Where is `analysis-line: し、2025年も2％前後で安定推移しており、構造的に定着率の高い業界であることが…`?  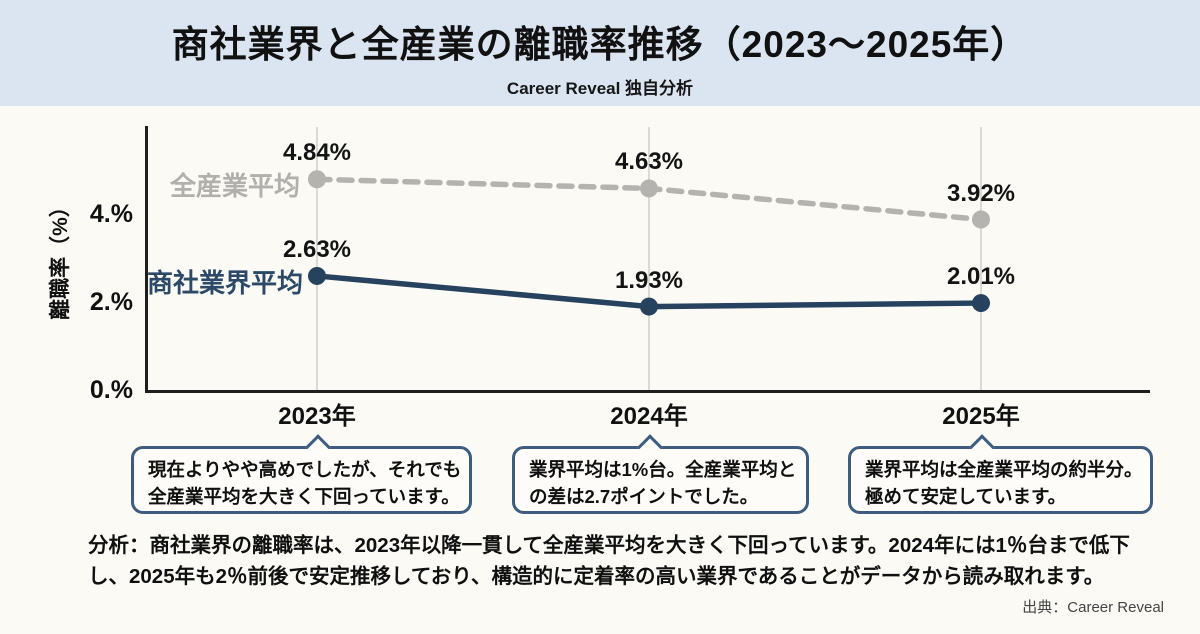
analysis-line: し、2025年も2％前後で安定推移しており、構造的に定着率の高い業界であることが… is located at coordinates (596, 576).